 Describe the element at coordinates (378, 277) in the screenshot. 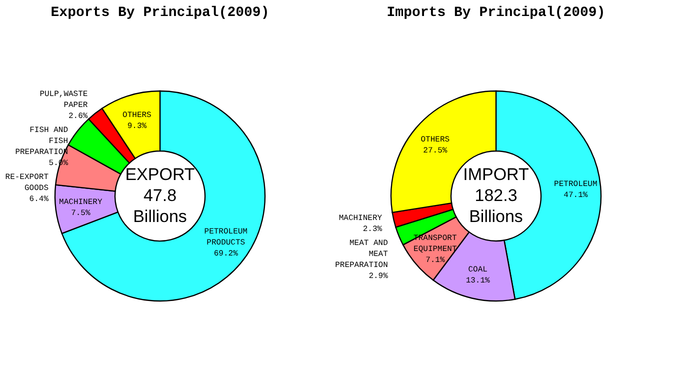

I see `data-label: 2.9%` at that location.